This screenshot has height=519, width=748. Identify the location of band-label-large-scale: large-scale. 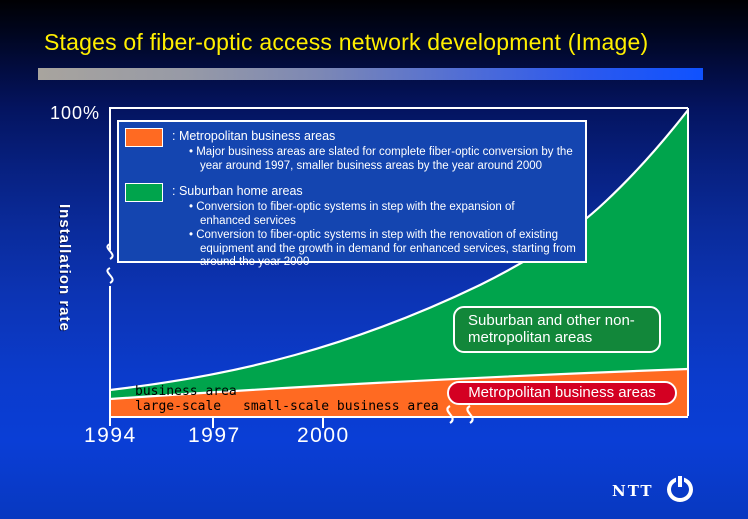
(178, 406).